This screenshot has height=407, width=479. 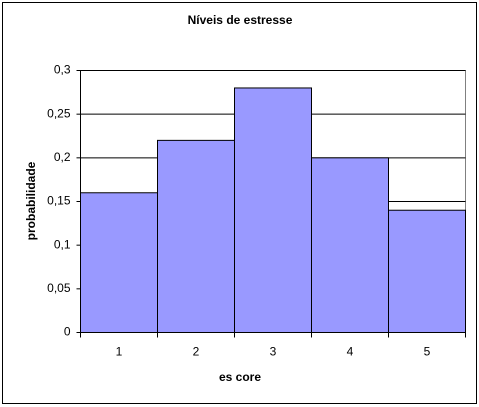 What do you see at coordinates (119, 352) in the screenshot?
I see `x-tick-label: 1` at bounding box center [119, 352].